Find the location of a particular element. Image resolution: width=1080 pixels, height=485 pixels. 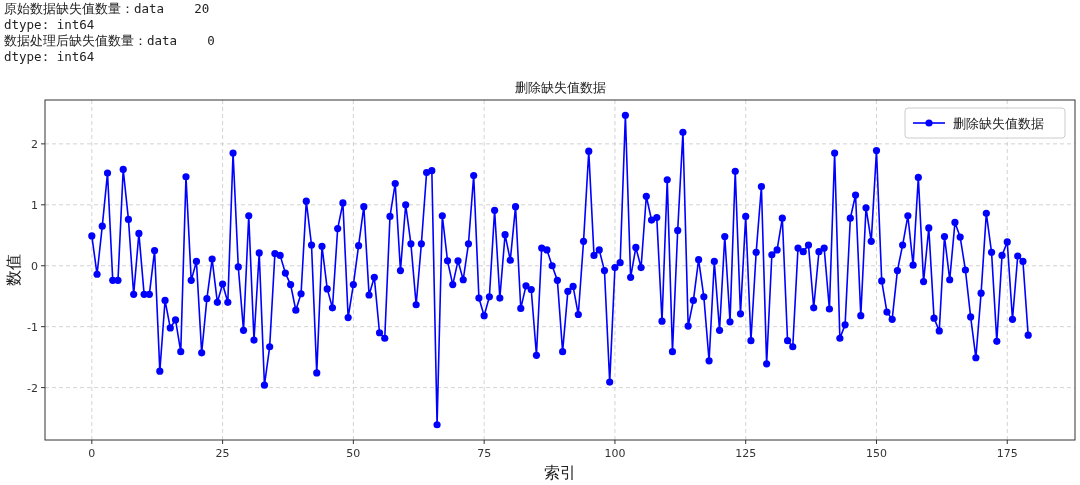

x-tick-label: 100 is located at coordinates (615, 453).